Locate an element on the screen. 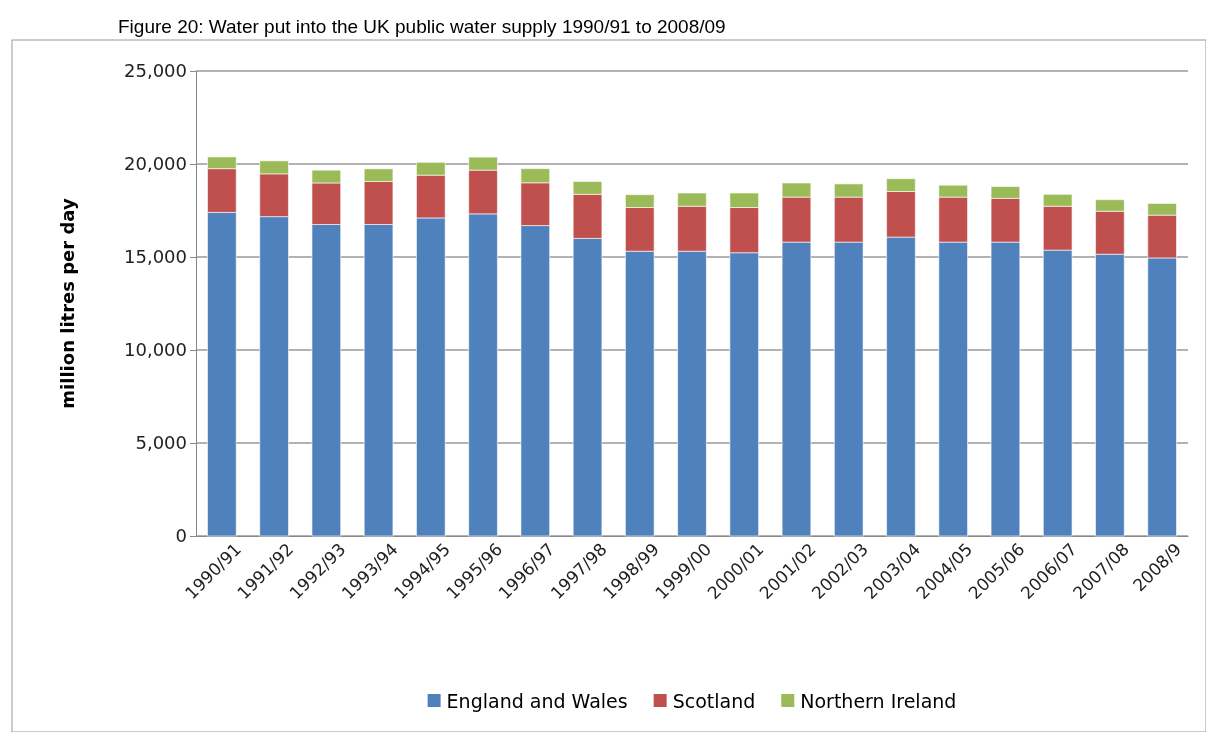 This screenshot has width=1206, height=732. legend-label: Scotland is located at coordinates (714, 700).